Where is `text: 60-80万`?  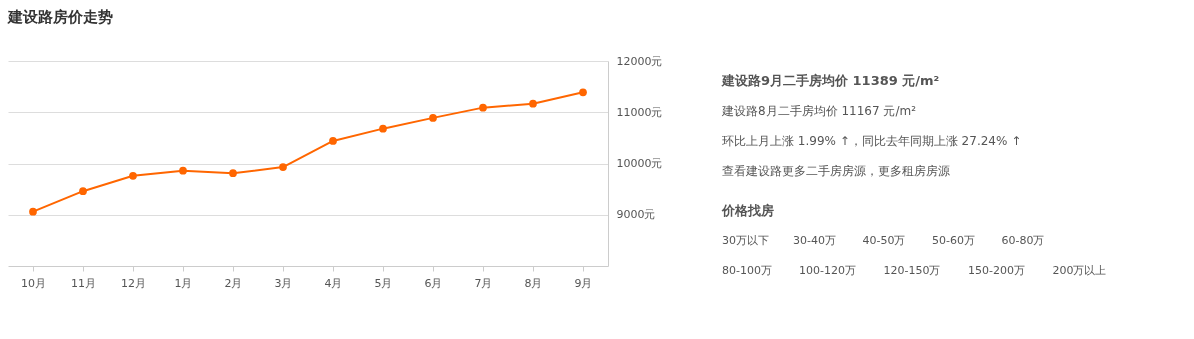 text: 60-80万 is located at coordinates (1023, 240).